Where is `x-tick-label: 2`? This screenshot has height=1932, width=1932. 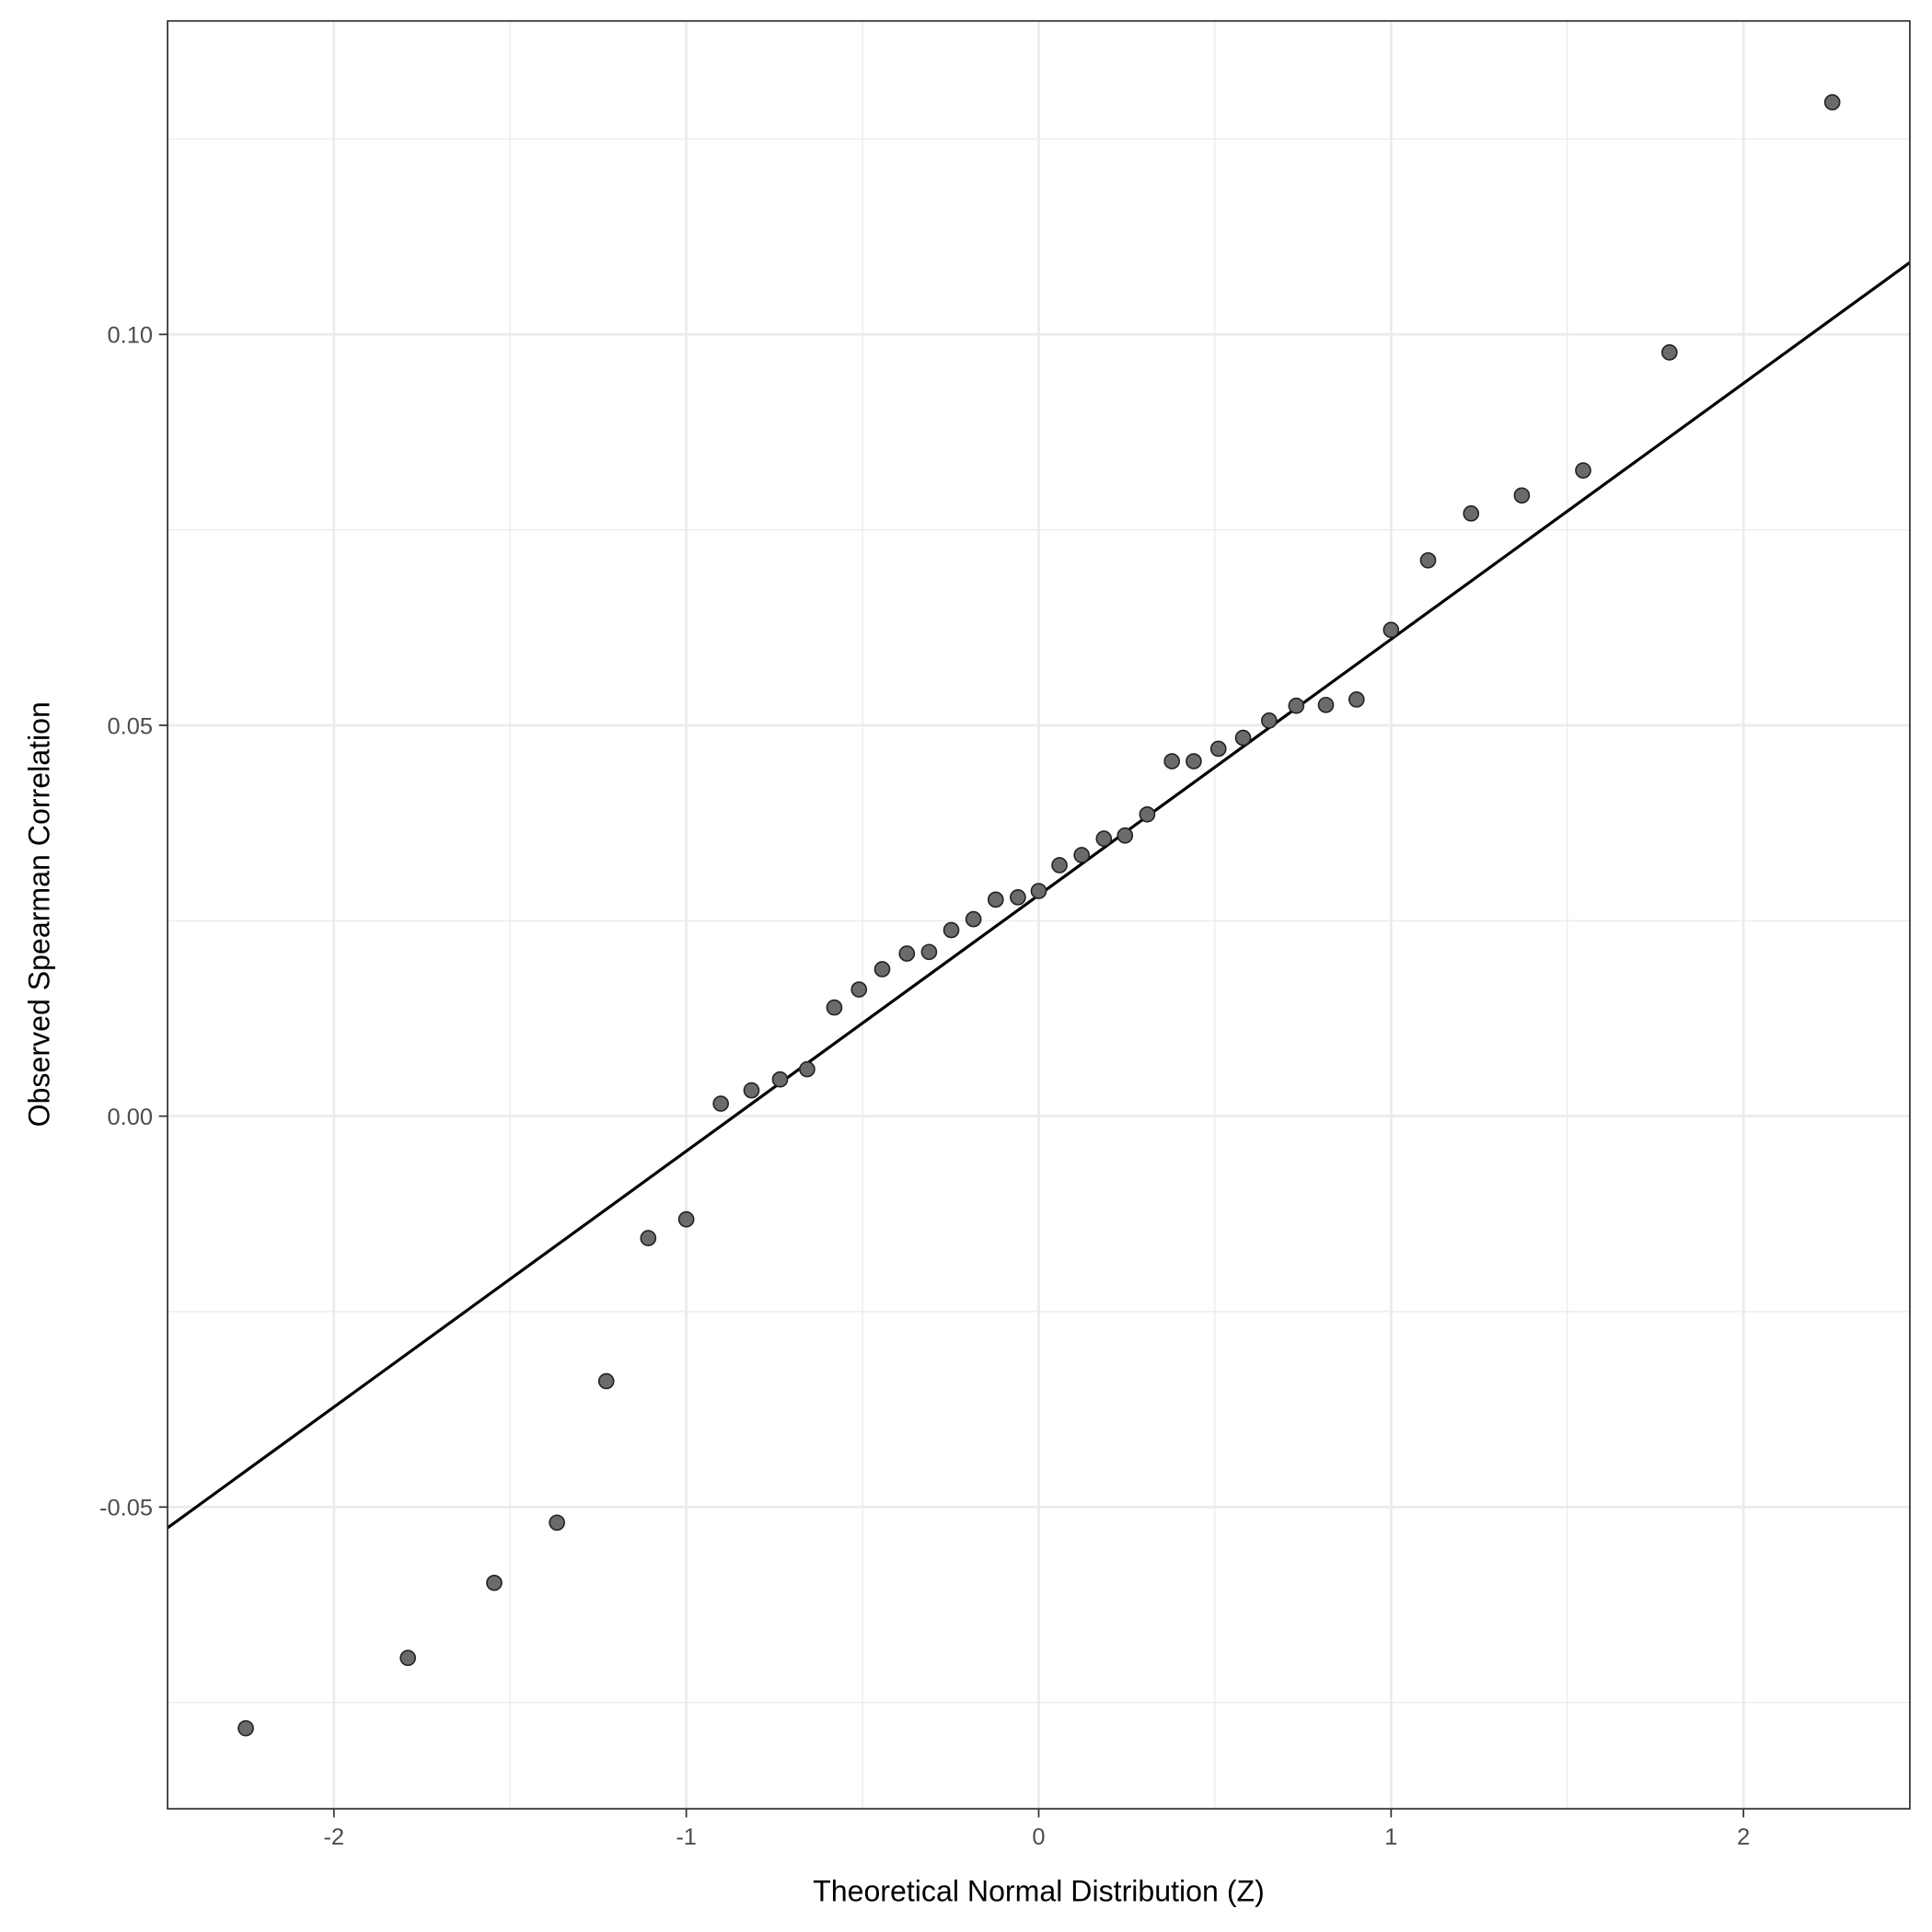 x-tick-label: 2 is located at coordinates (1744, 1837).